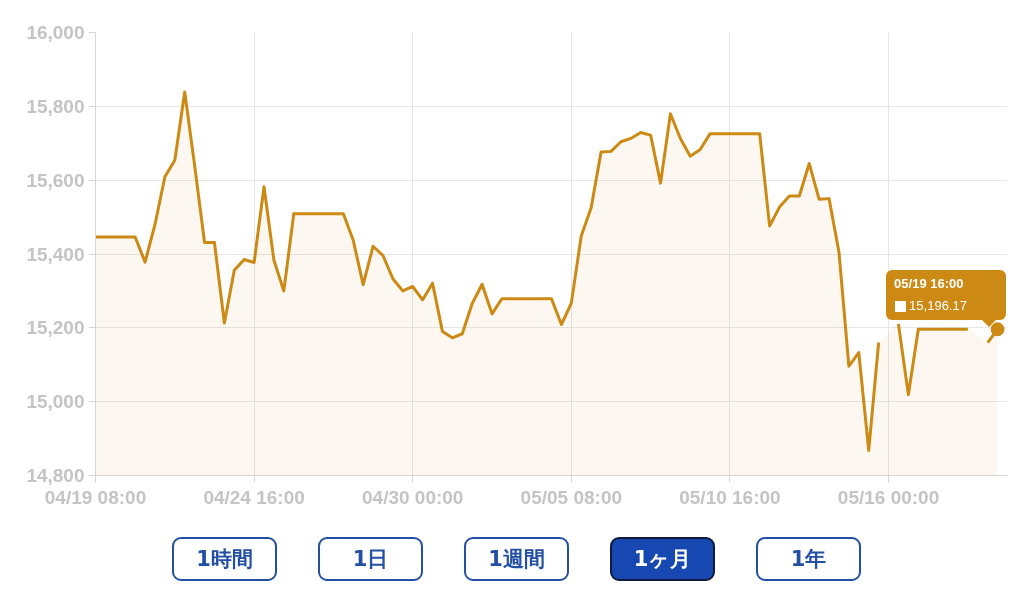 This screenshot has height=601, width=1024. What do you see at coordinates (55, 402) in the screenshot?
I see `y-tick-label: 15,000` at bounding box center [55, 402].